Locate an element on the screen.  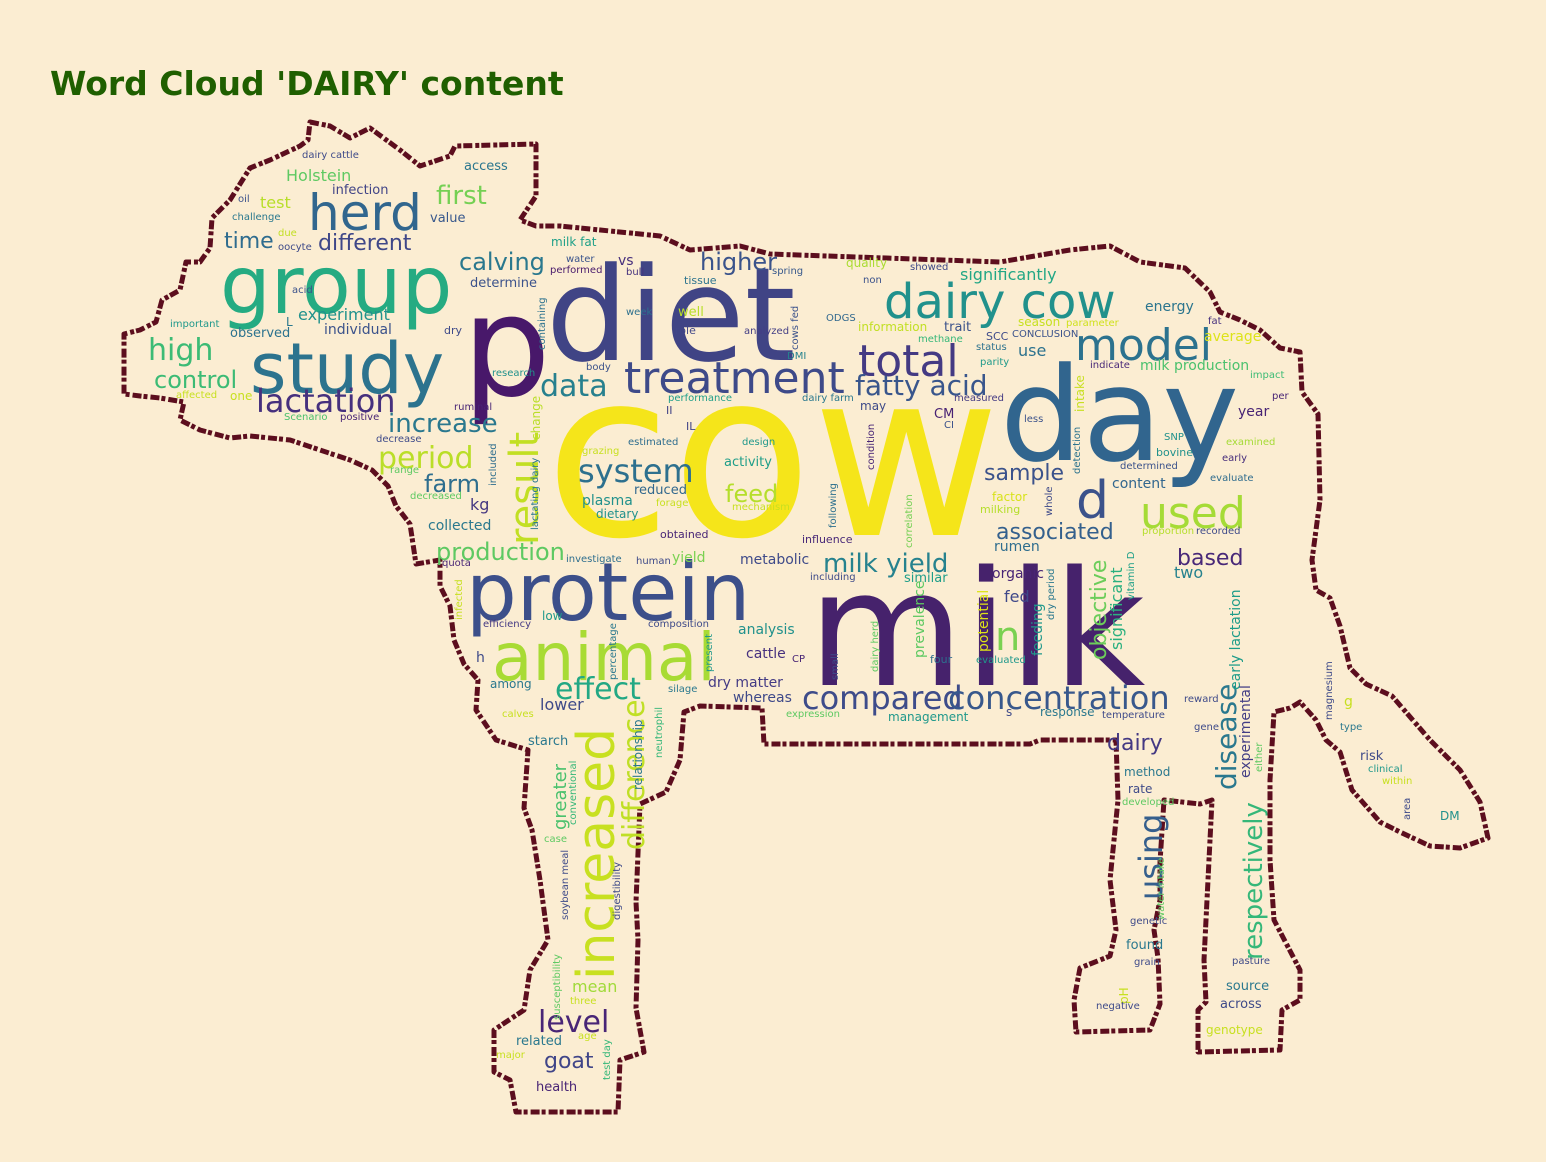
word-included: included is located at coordinates (493, 464).